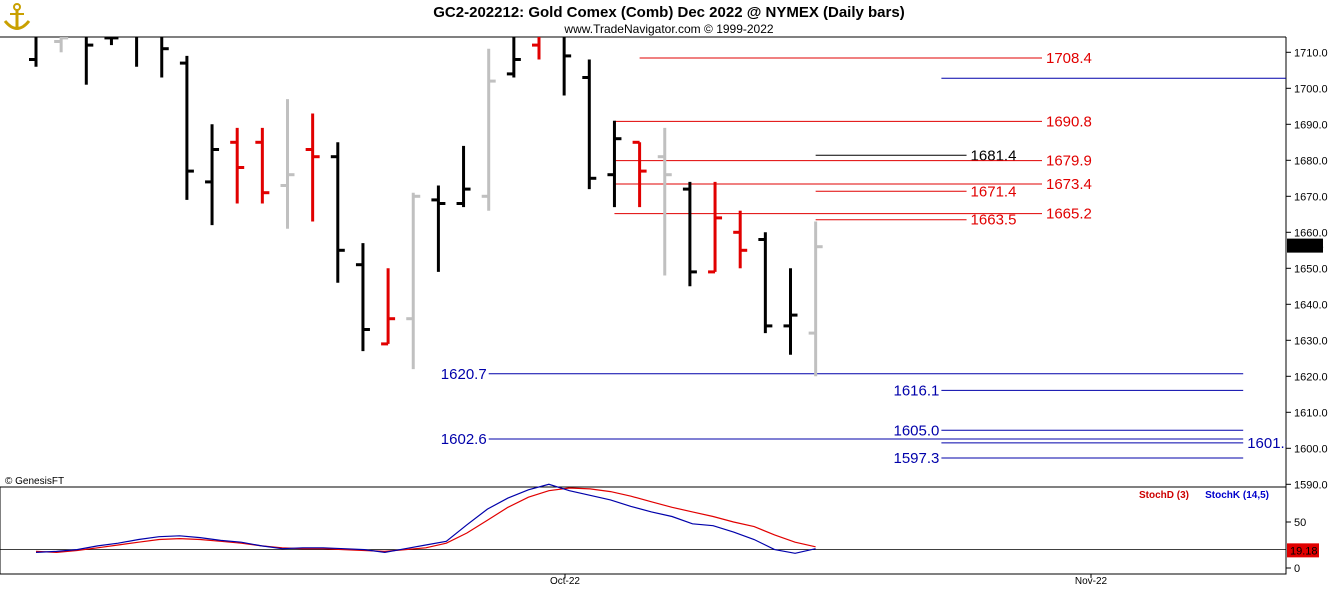 This screenshot has height=591, width=1336. What do you see at coordinates (917, 458) in the screenshot?
I see `level-label-14: 1597.3` at bounding box center [917, 458].